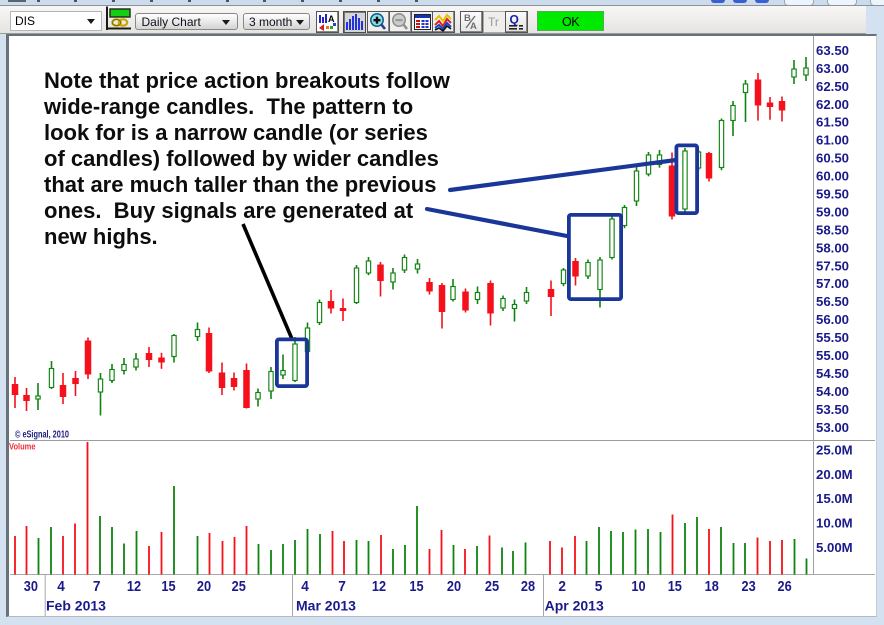 Image resolution: width=884 pixels, height=625 pixels. I want to click on svg-text: 10.0M, so click(834, 523).